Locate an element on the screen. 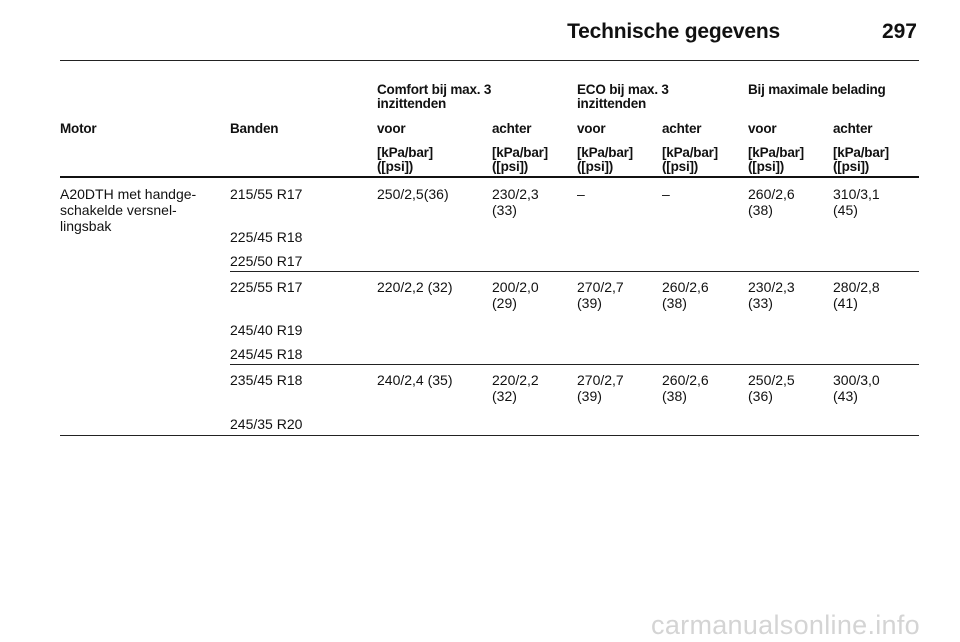  pressure-cell: 310/3,1 (45) is located at coordinates (856, 202).